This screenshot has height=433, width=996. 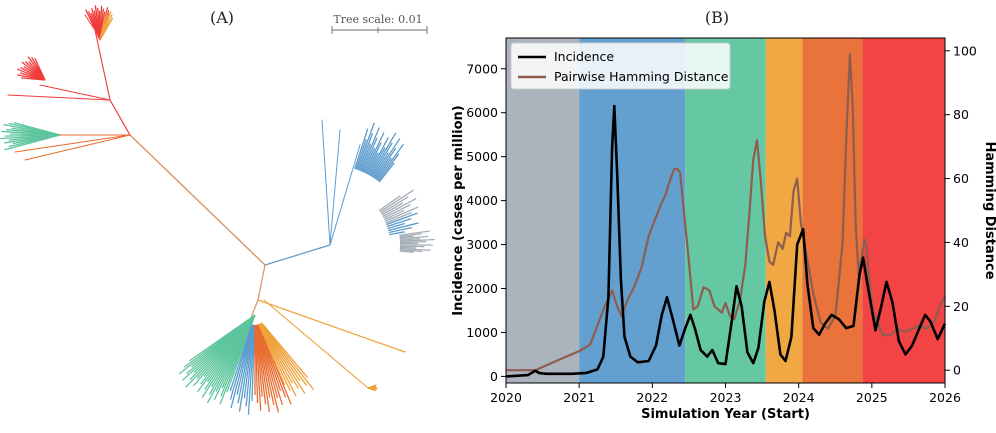 I want to click on tree-clade-green-bottom, so click(x=217, y=359).